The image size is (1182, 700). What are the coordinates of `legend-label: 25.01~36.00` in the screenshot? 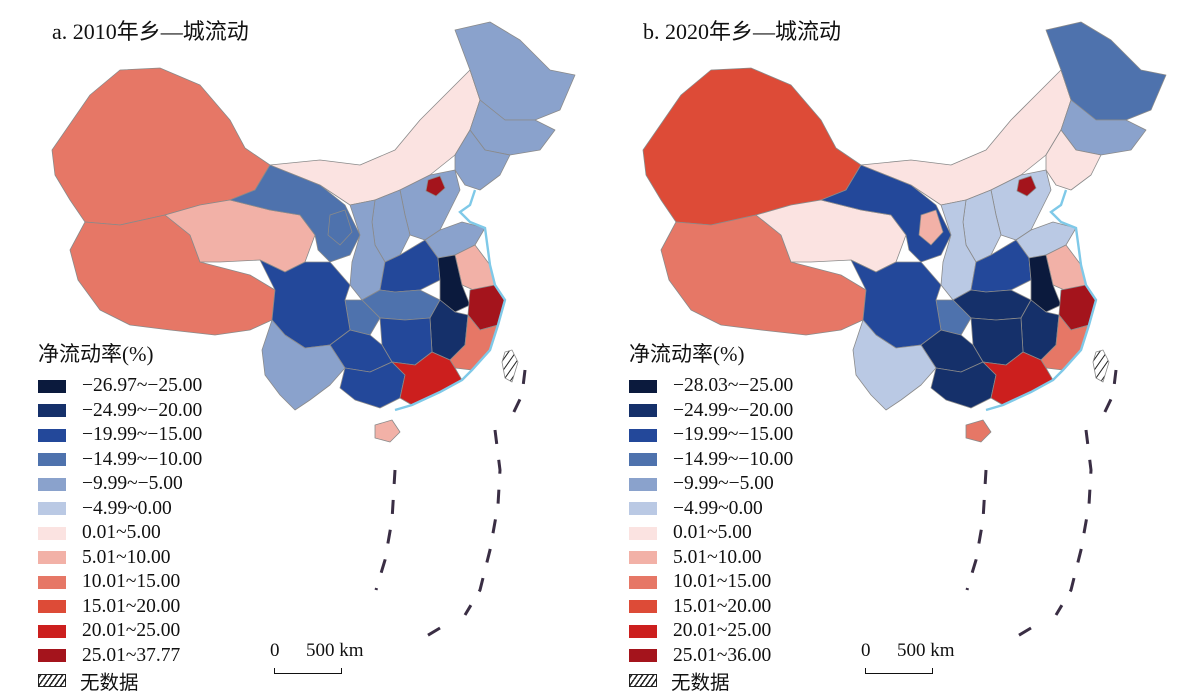 It's located at (722, 655).